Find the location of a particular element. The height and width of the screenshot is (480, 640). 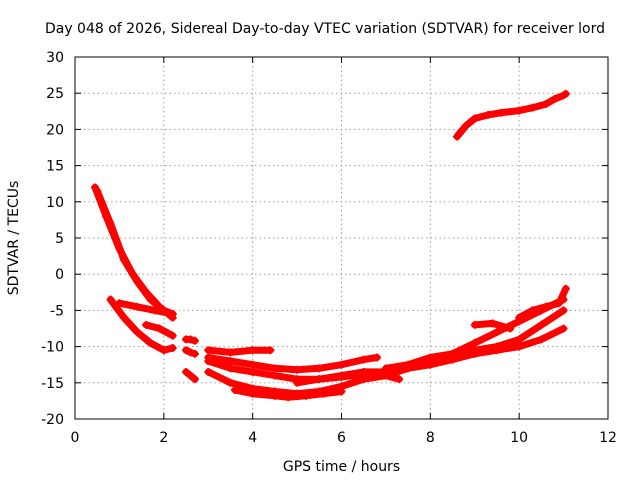

y-tick-label: 20 is located at coordinates (55, 130).